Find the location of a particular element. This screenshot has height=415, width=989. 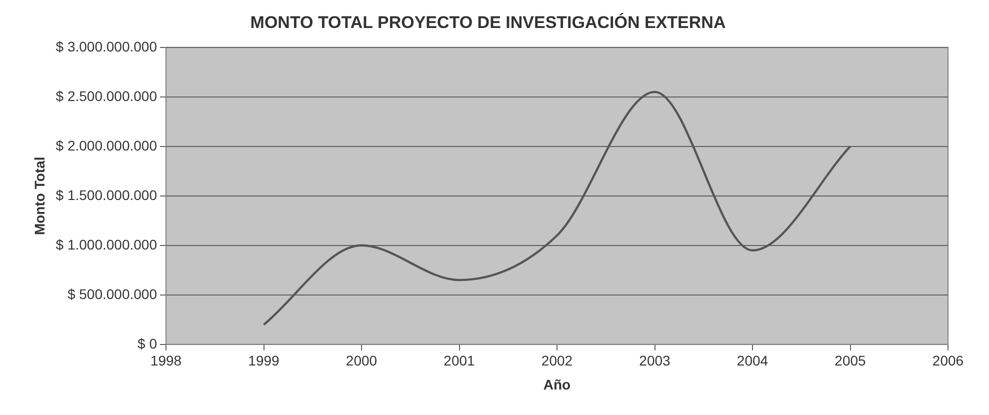

x-tick-label: 2005 is located at coordinates (850, 360).